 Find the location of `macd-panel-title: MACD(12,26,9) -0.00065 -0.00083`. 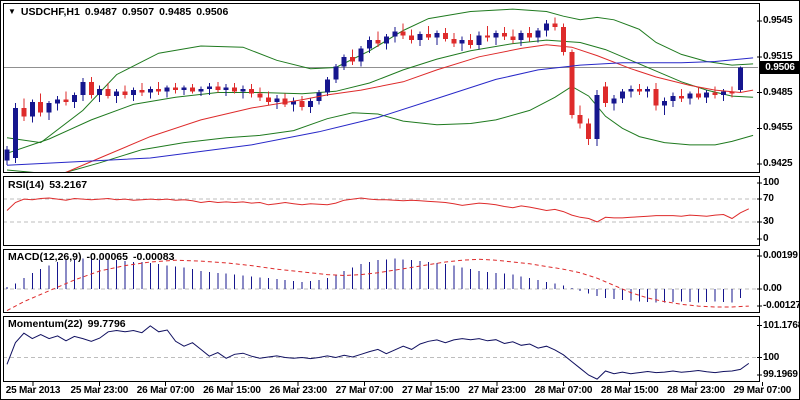

macd-panel-title: MACD(12,26,9) -0.00065 -0.00083 is located at coordinates (91, 257).